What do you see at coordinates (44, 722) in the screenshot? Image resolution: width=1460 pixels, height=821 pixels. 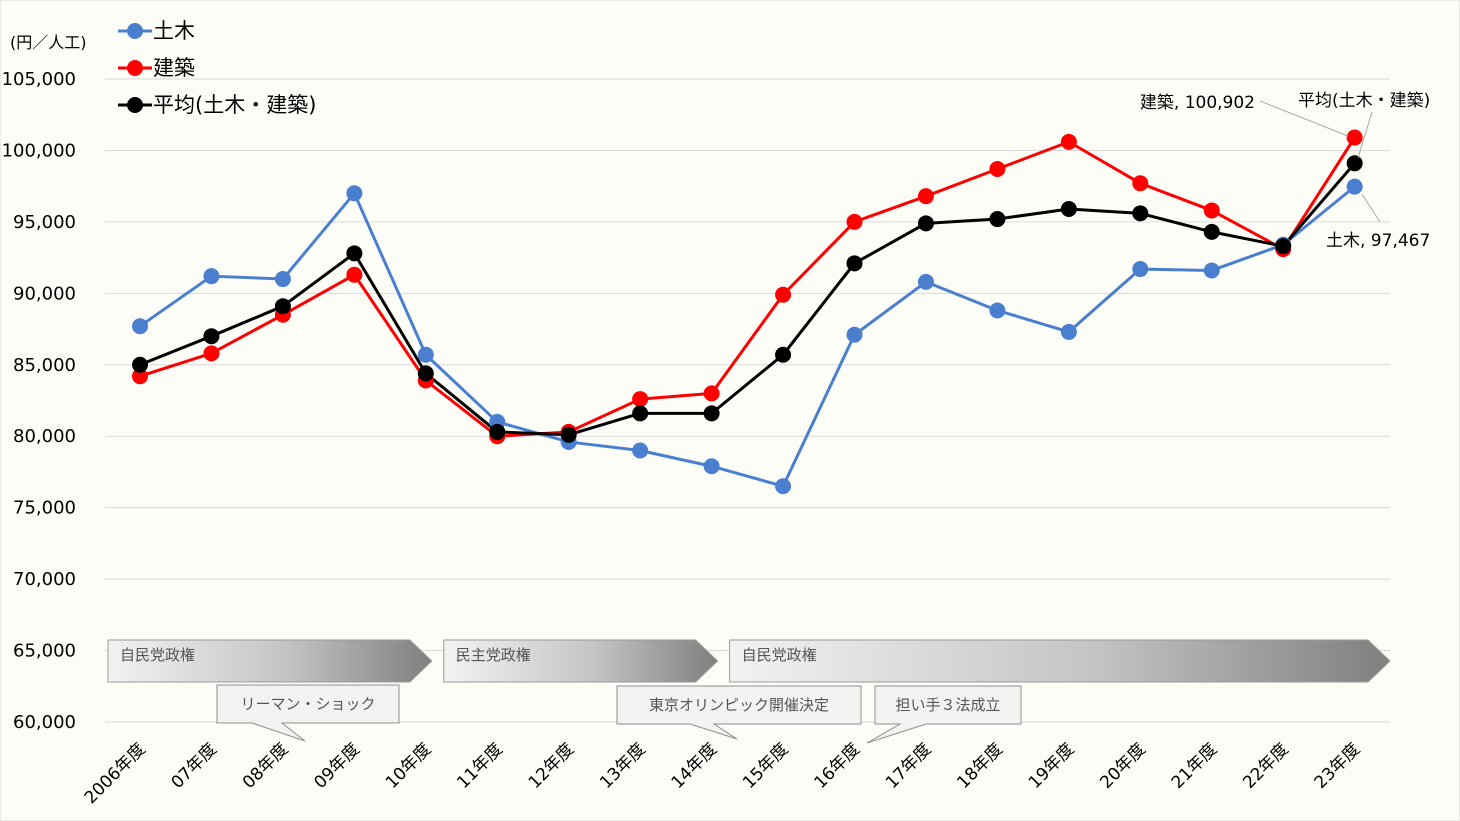 I see `y-tick-label: 60,000` at bounding box center [44, 722].